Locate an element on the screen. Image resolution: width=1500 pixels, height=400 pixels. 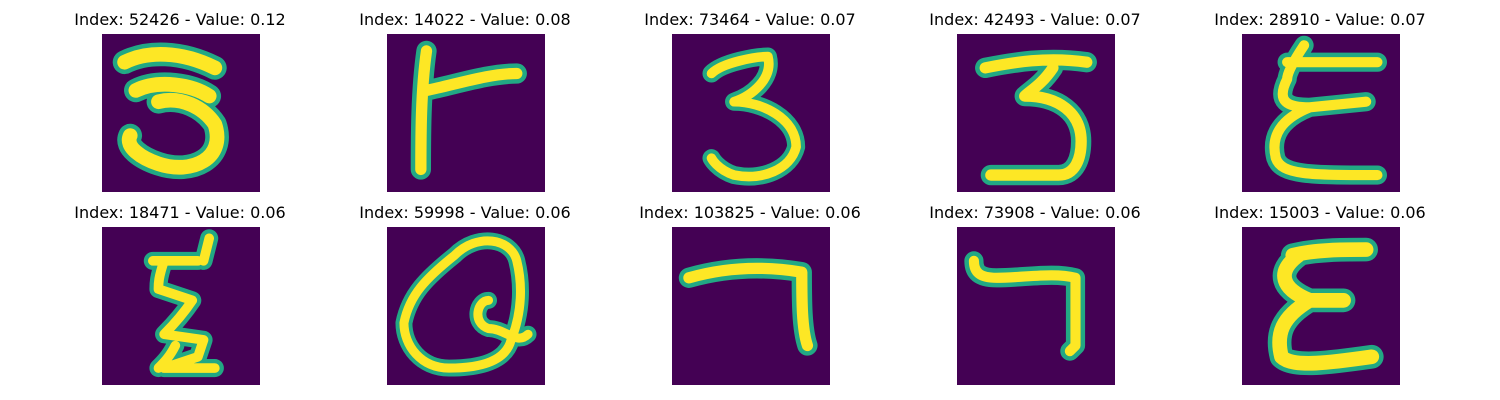
panel-2: Index: 14022 - Value: 0.08 is located at coordinates (465, 101).